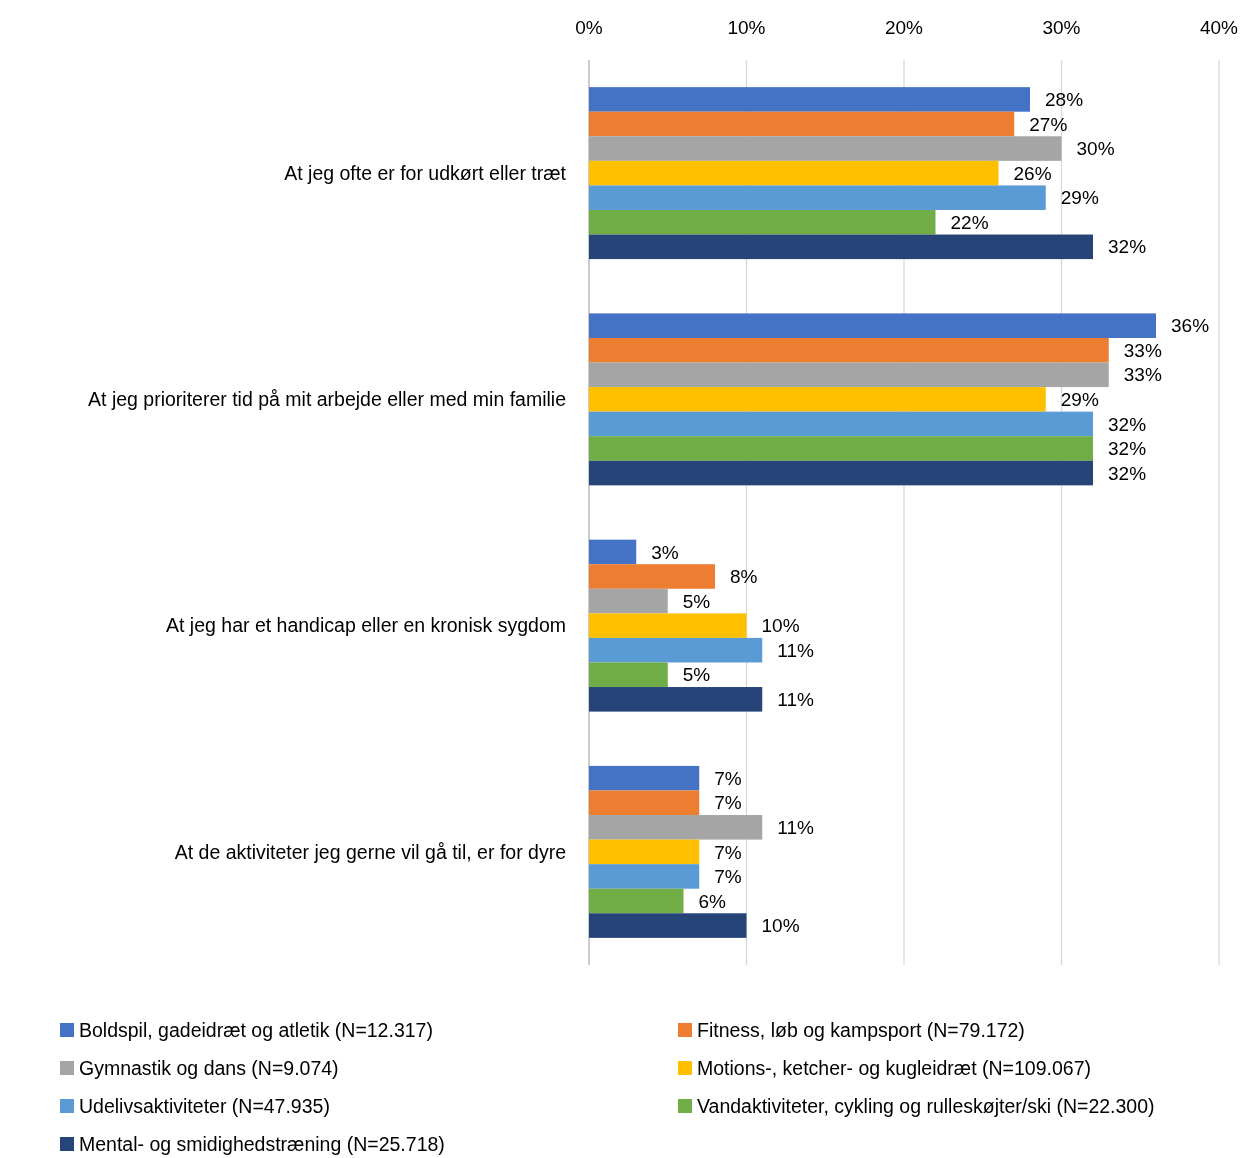 The height and width of the screenshot is (1158, 1242). Describe the element at coordinates (746, 27) in the screenshot. I see `x-tick-label: 10%` at that location.